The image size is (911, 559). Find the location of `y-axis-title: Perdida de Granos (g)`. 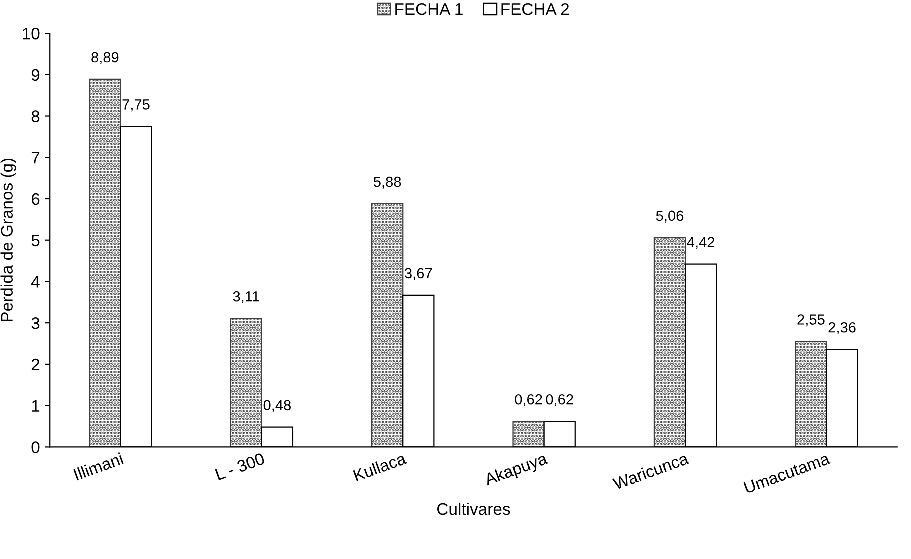

y-axis-title: Perdida de Granos (g) is located at coordinates (8, 240).